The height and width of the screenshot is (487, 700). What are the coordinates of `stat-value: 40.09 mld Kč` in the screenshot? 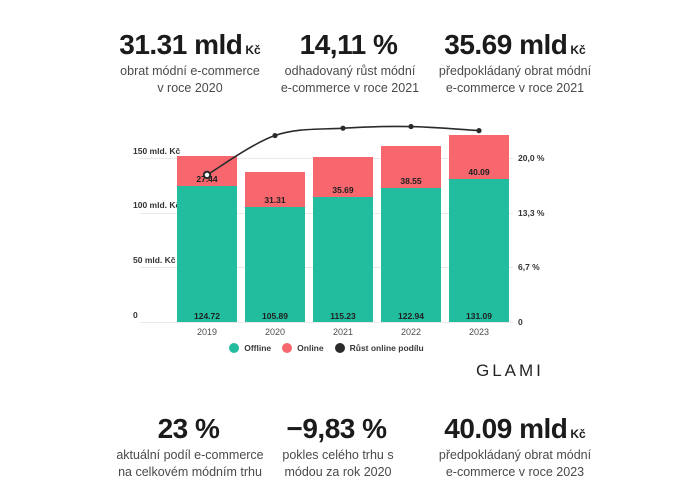 It's located at (515, 429).